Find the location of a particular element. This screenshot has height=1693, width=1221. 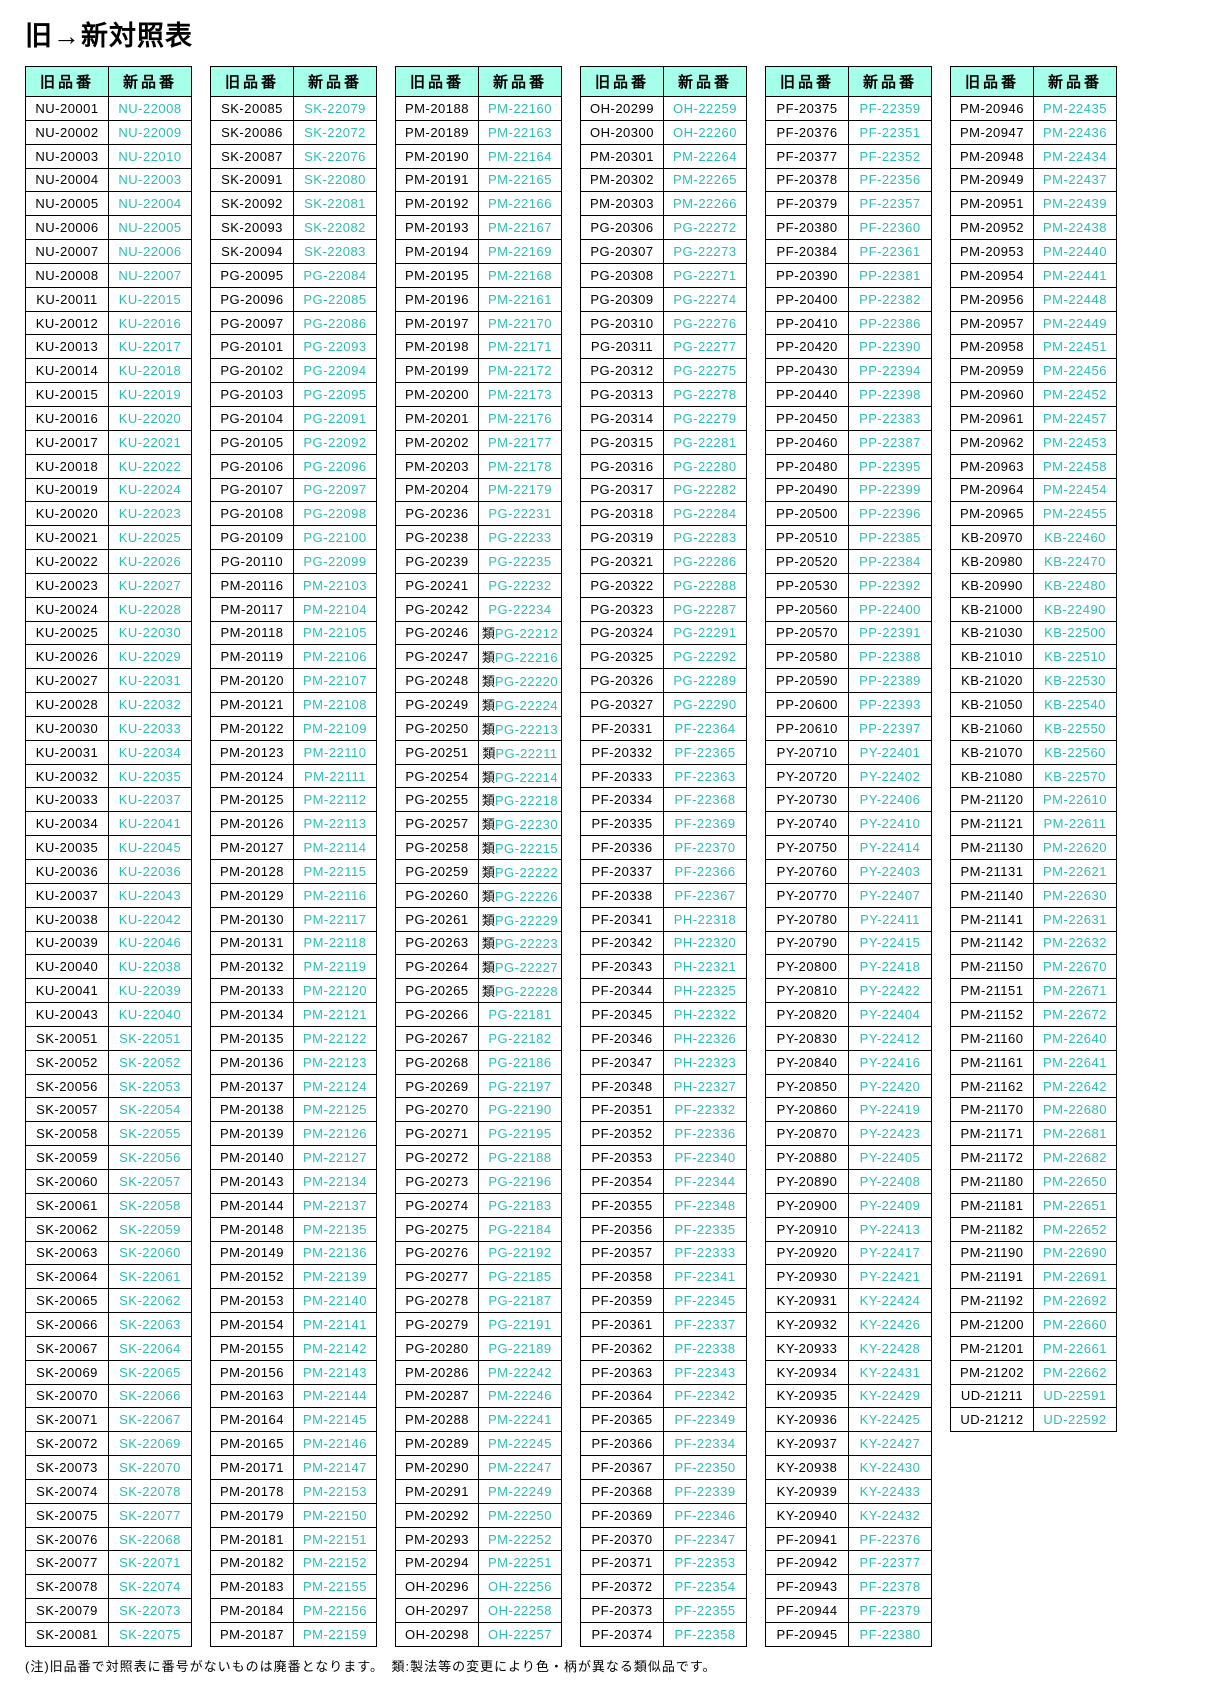

old-part-cell: KB-21010 is located at coordinates (992, 657).